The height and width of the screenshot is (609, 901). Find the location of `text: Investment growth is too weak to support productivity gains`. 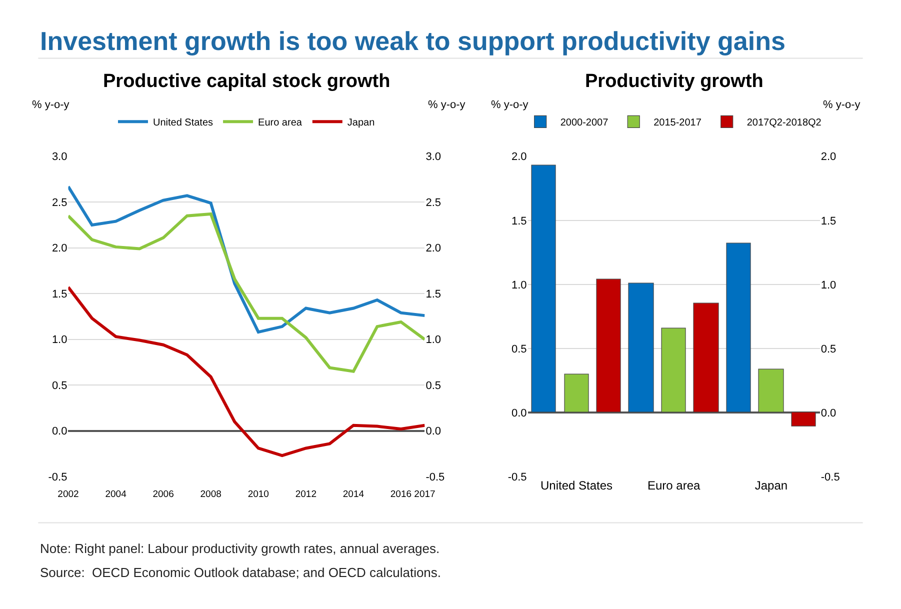

text: Investment growth is too weak to support productivity gains is located at coordinates (413, 41).